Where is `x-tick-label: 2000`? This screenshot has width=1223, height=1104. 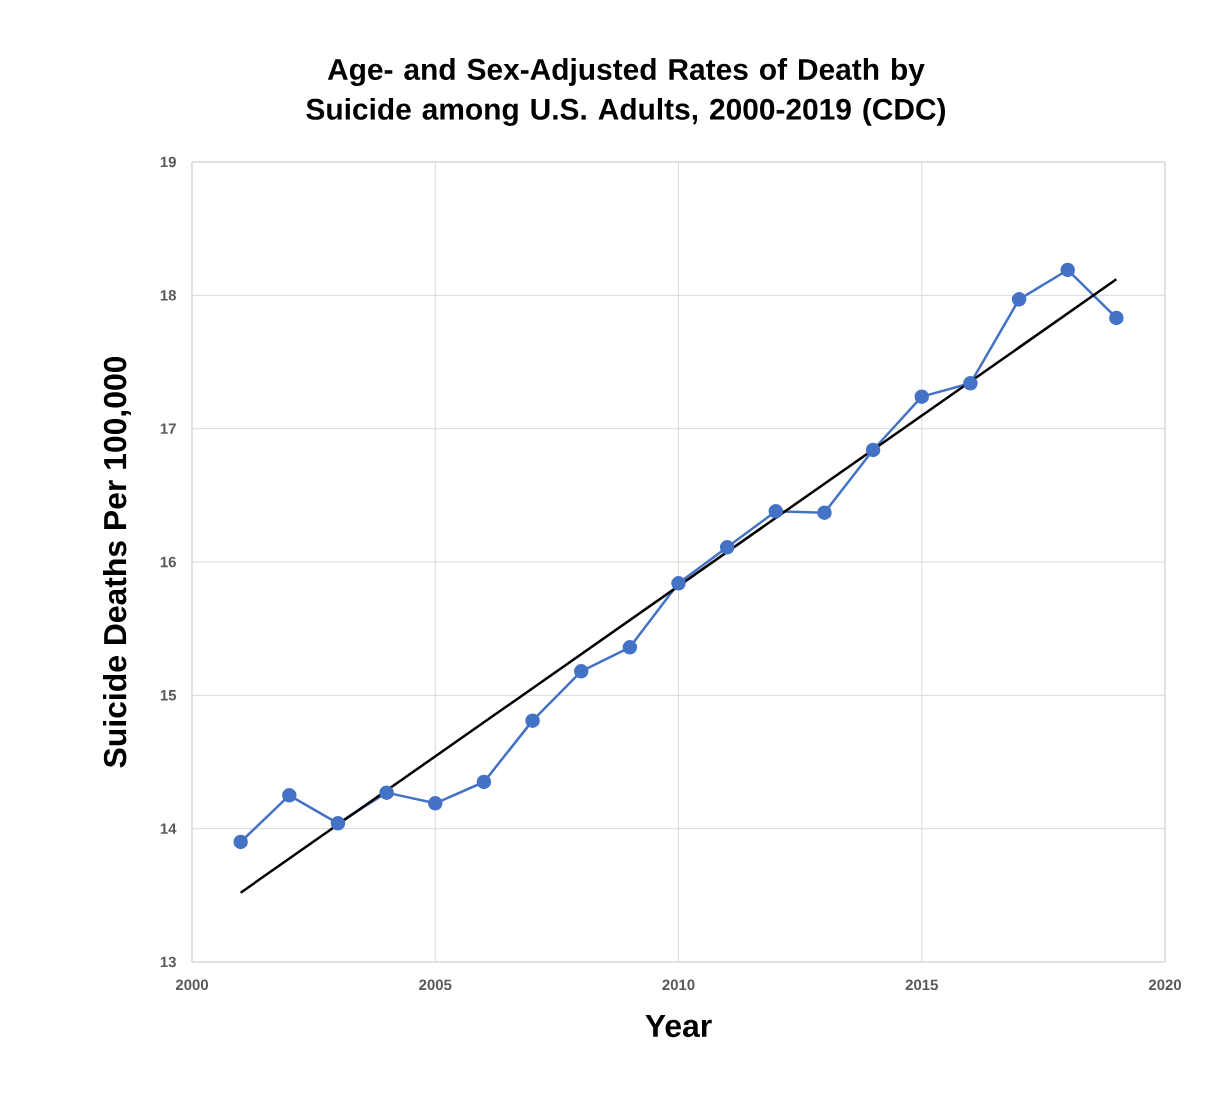
x-tick-label: 2000 is located at coordinates (191, 985).